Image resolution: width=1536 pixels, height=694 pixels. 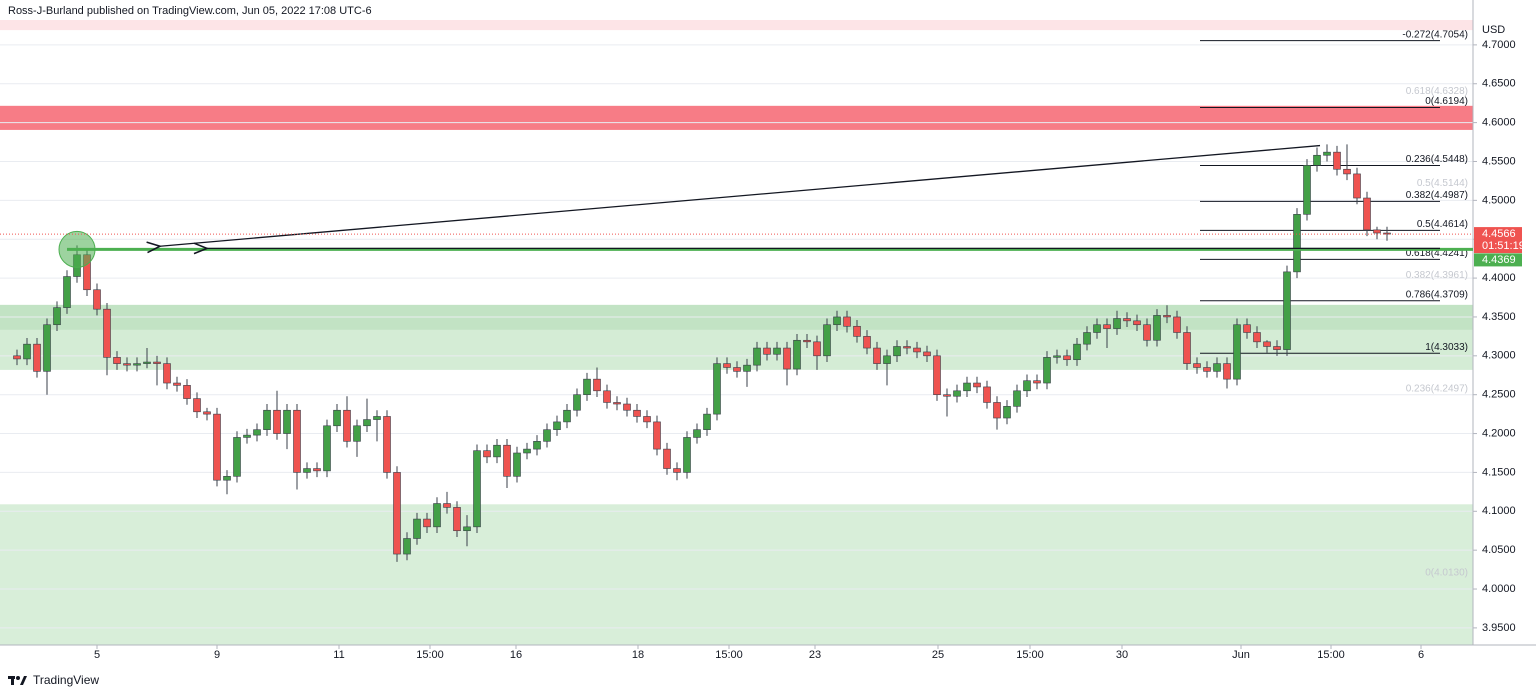 What do you see at coordinates (740, 195) in the screenshot?
I see `trendline` at bounding box center [740, 195].